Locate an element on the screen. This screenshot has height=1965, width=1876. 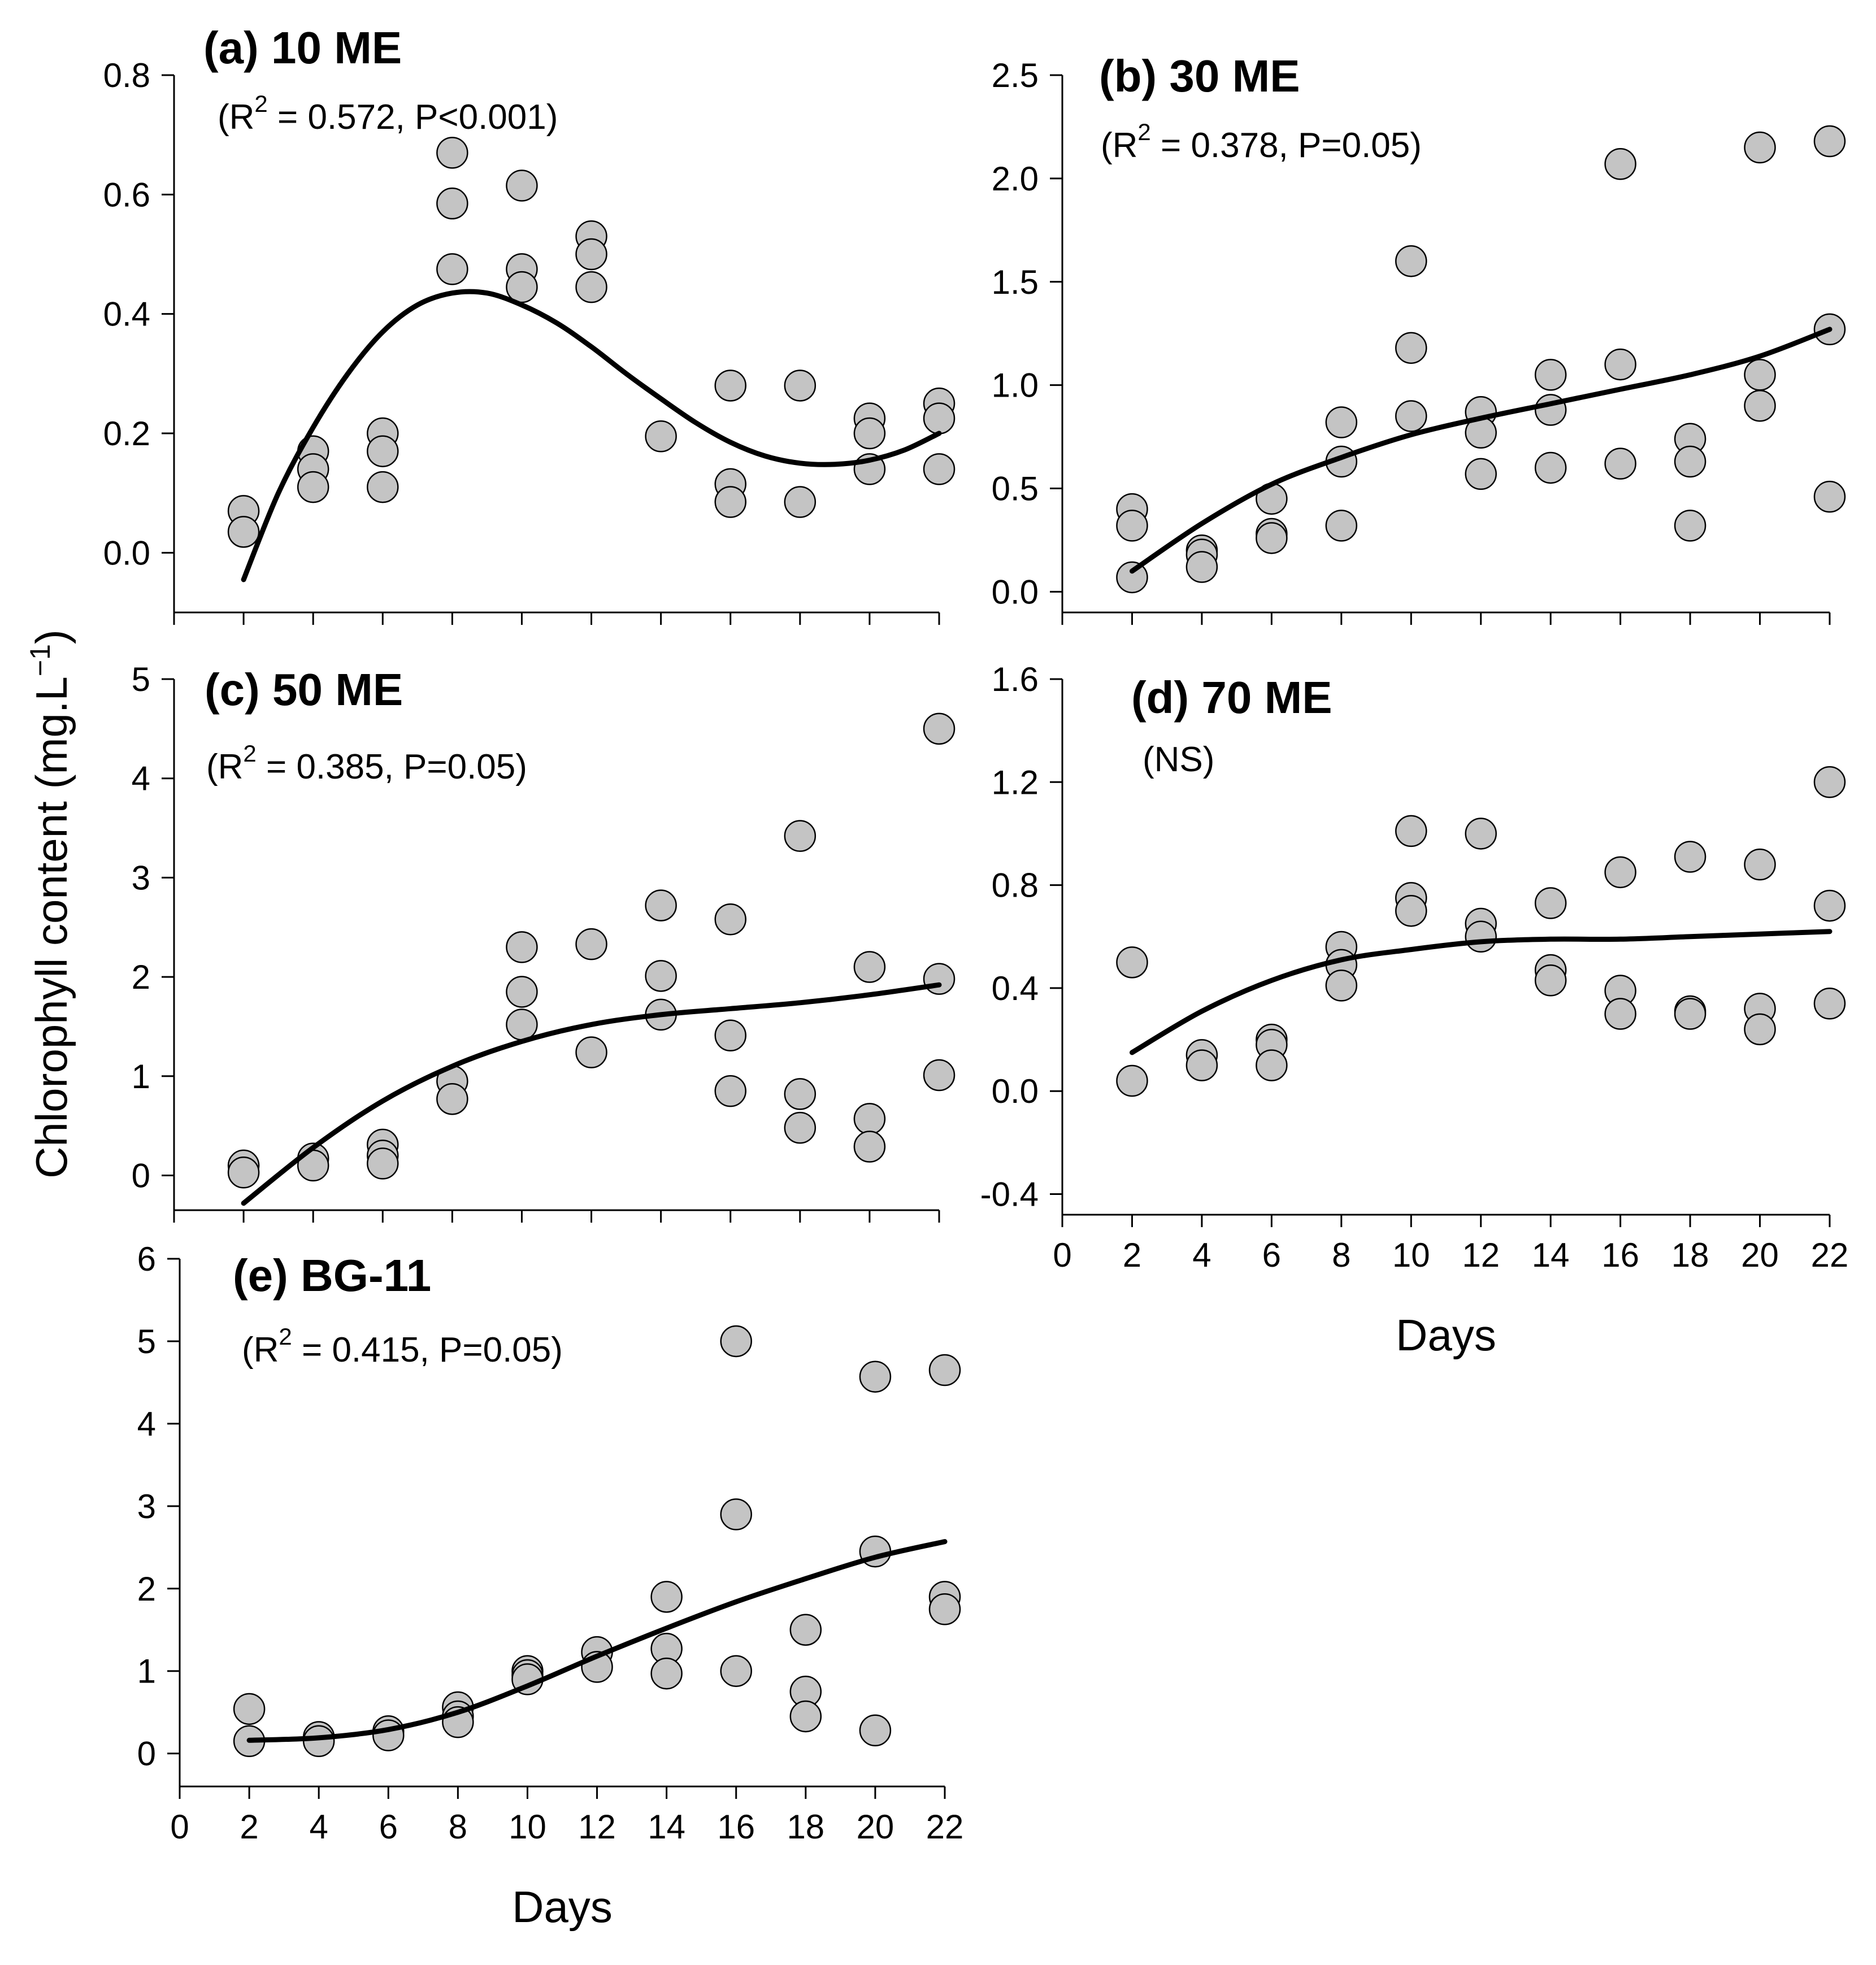
y-tick-label: 0.8 is located at coordinates (126, 75).